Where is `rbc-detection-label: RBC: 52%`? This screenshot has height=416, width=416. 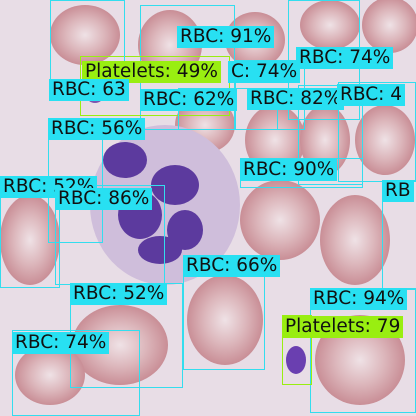
rbc-detection-label: RBC: 52% is located at coordinates (119, 294).